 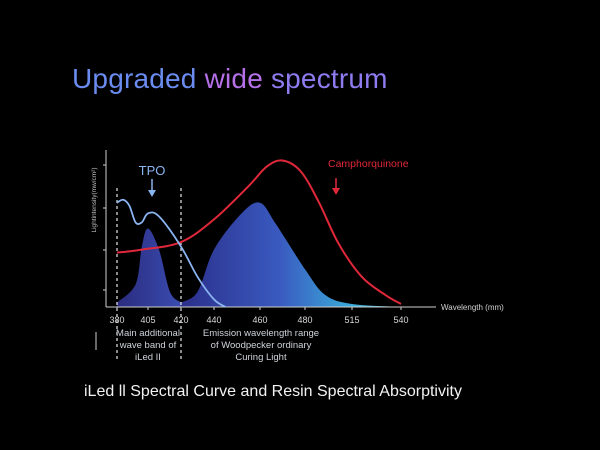 I want to click on x-tick-label-480: 480, so click(x=304, y=320).